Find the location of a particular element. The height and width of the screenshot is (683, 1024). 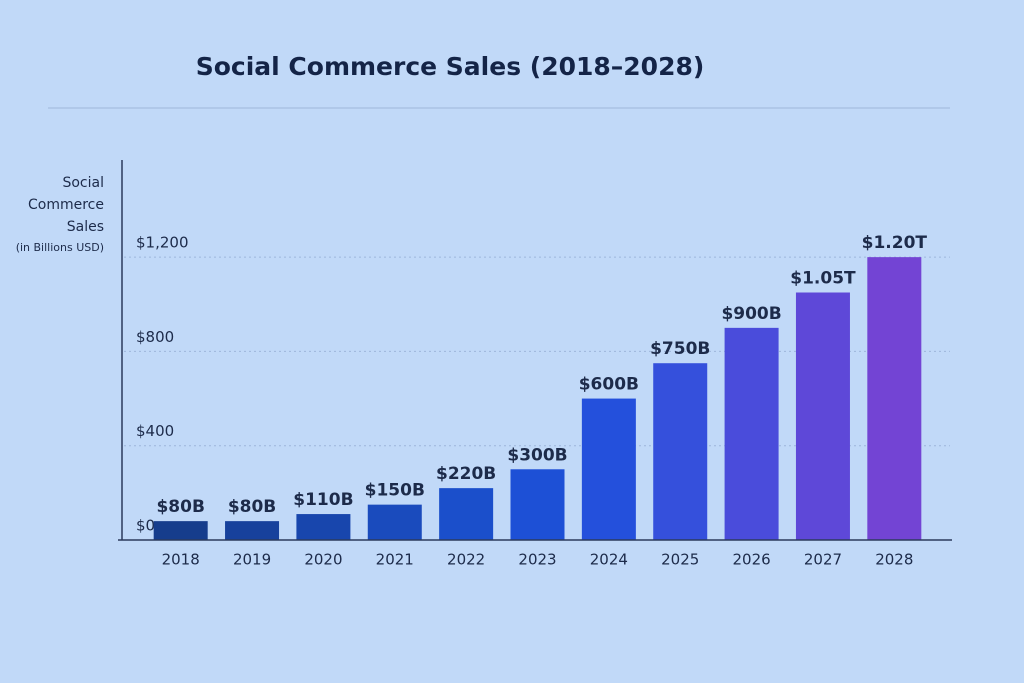

value-label: $1.05T is located at coordinates (823, 279).